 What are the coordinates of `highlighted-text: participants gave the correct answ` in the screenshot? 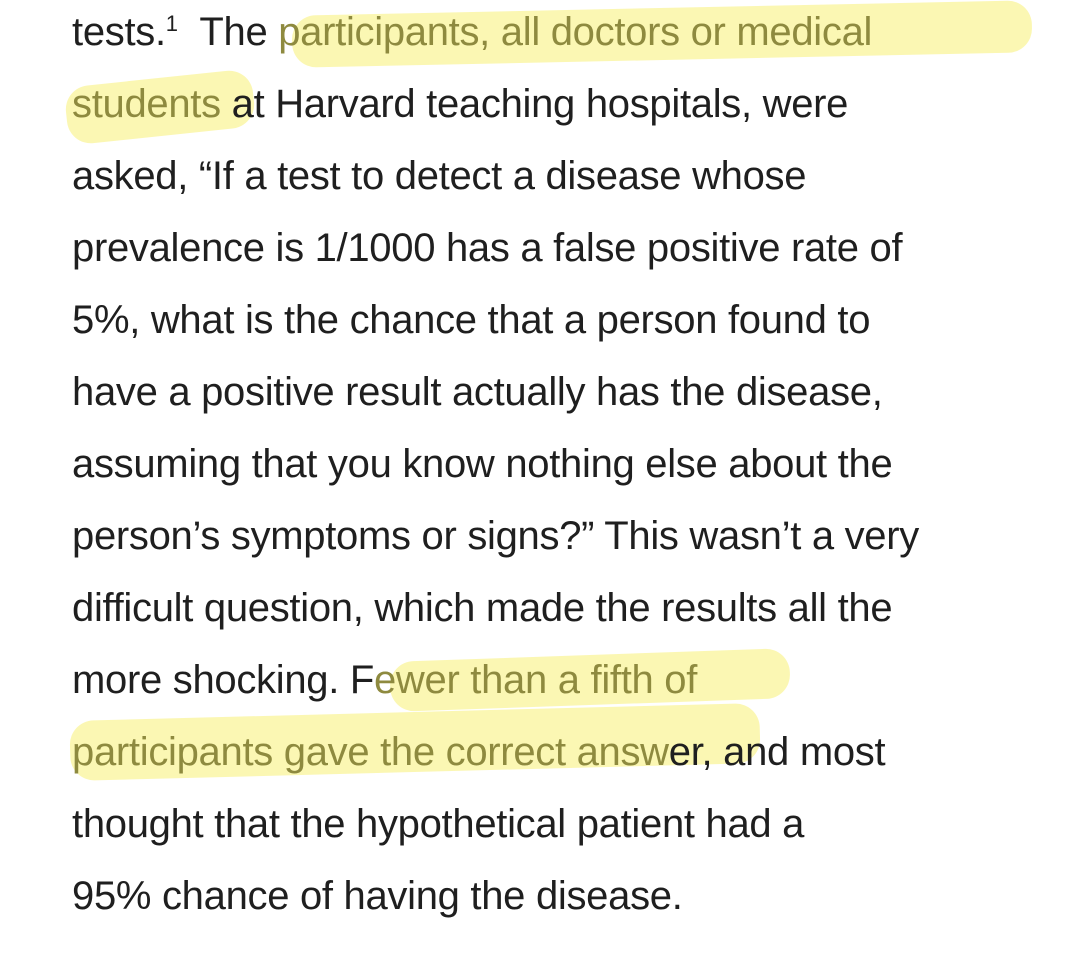 It's located at (370, 752).